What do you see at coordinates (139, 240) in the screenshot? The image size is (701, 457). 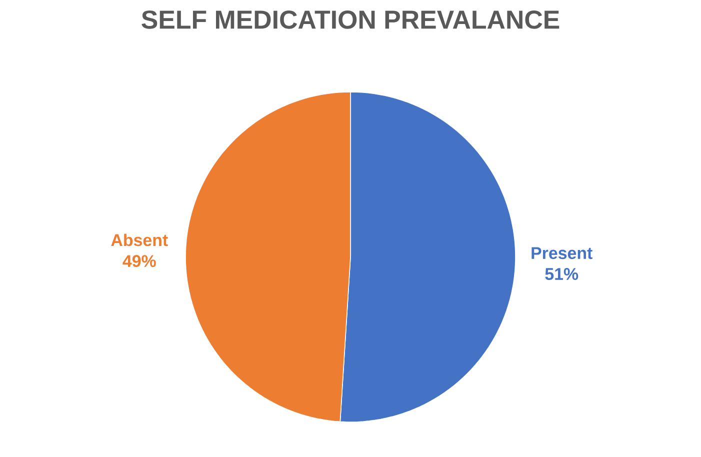 I see `slice-label: Absent` at bounding box center [139, 240].